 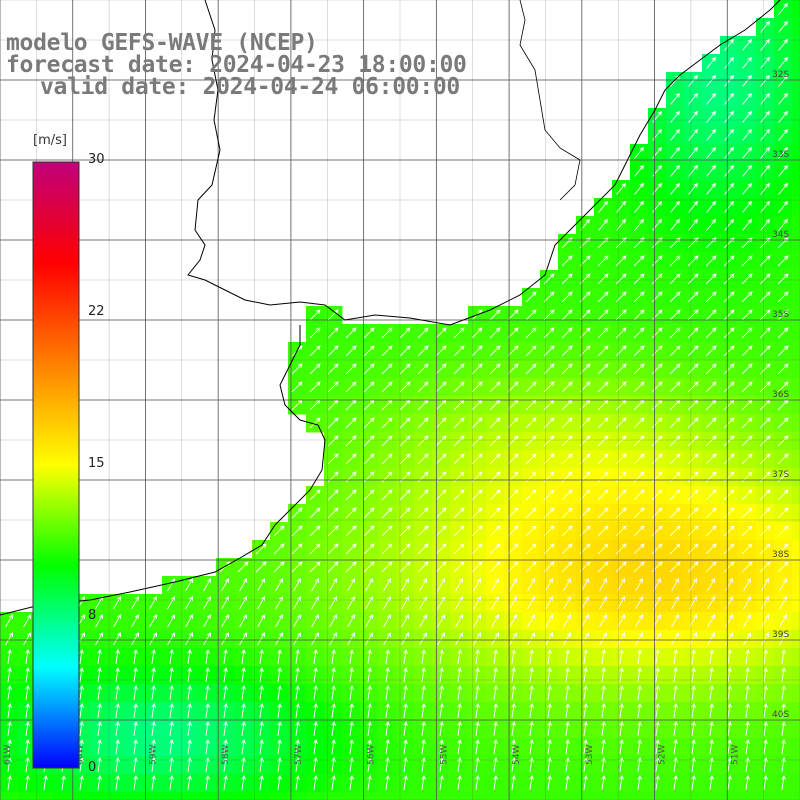 I want to click on latitude-label: 38S, so click(x=780, y=555).